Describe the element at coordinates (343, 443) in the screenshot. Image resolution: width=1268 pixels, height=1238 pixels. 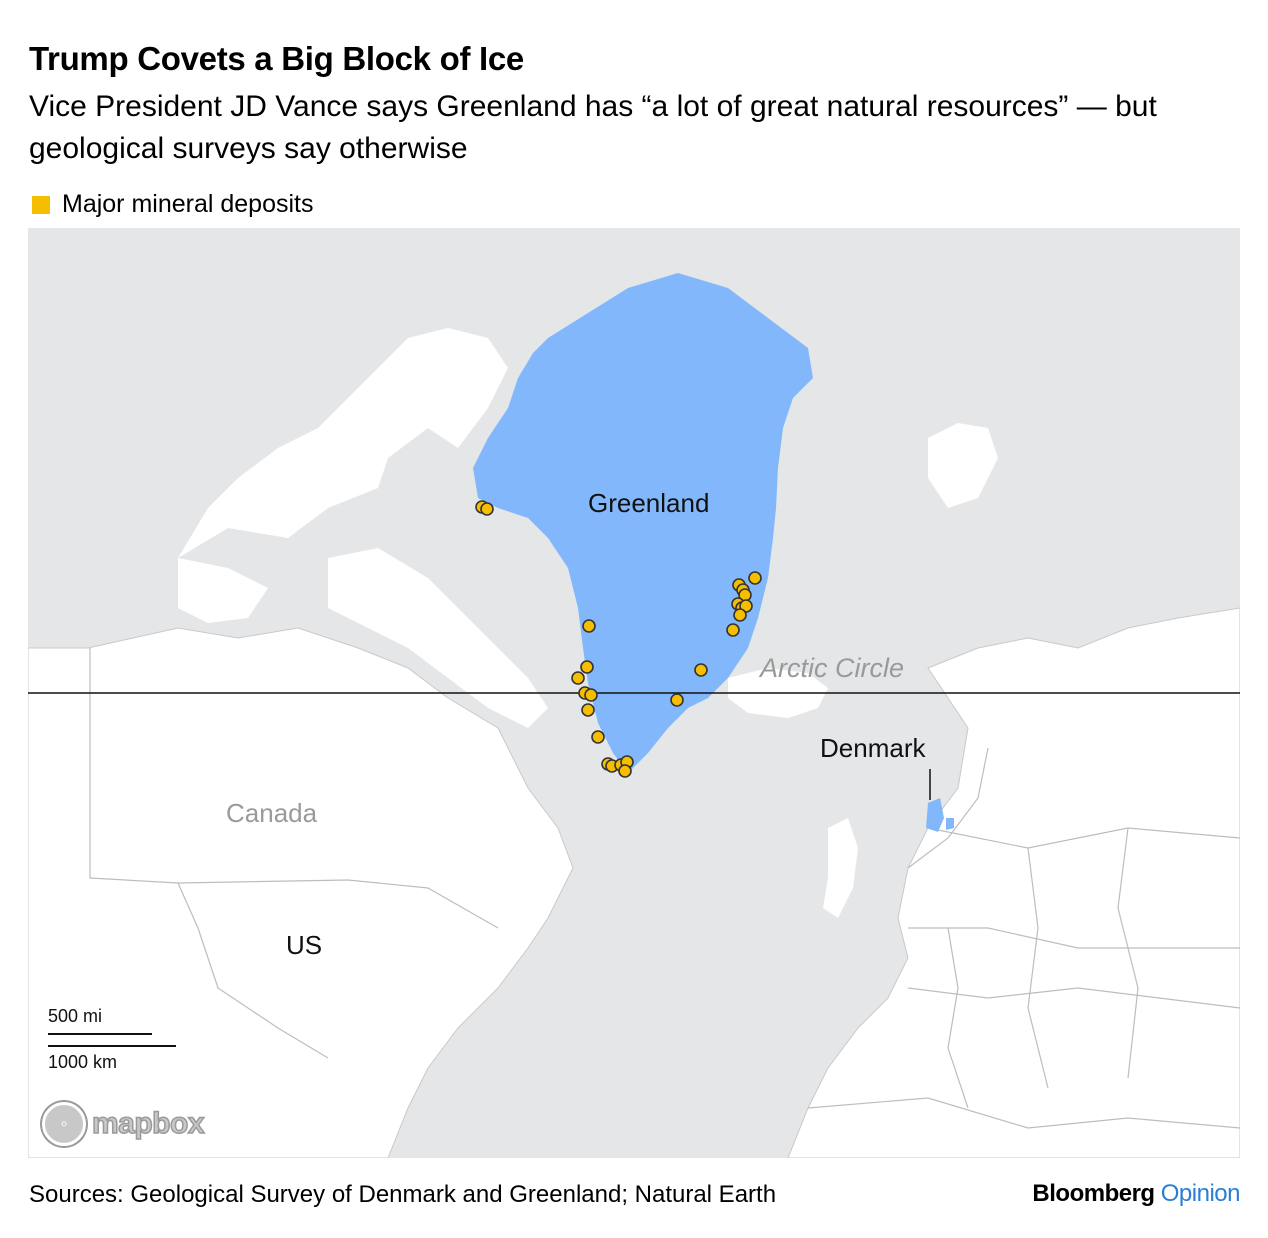
I see `canadian-arctic-islands` at that location.